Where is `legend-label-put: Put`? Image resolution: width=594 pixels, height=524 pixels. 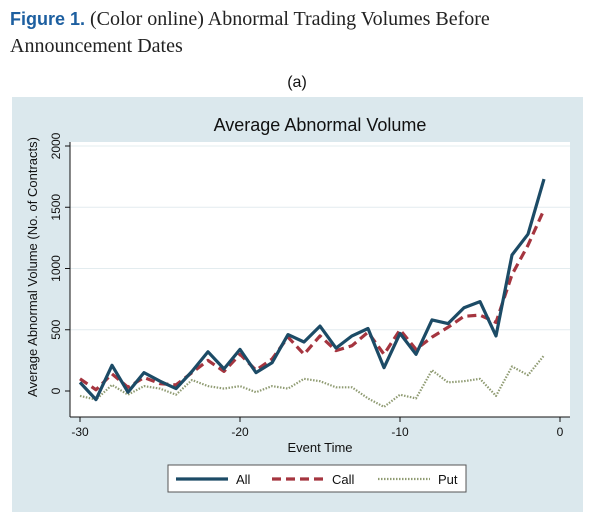
legend-label-put: Put is located at coordinates (448, 479).